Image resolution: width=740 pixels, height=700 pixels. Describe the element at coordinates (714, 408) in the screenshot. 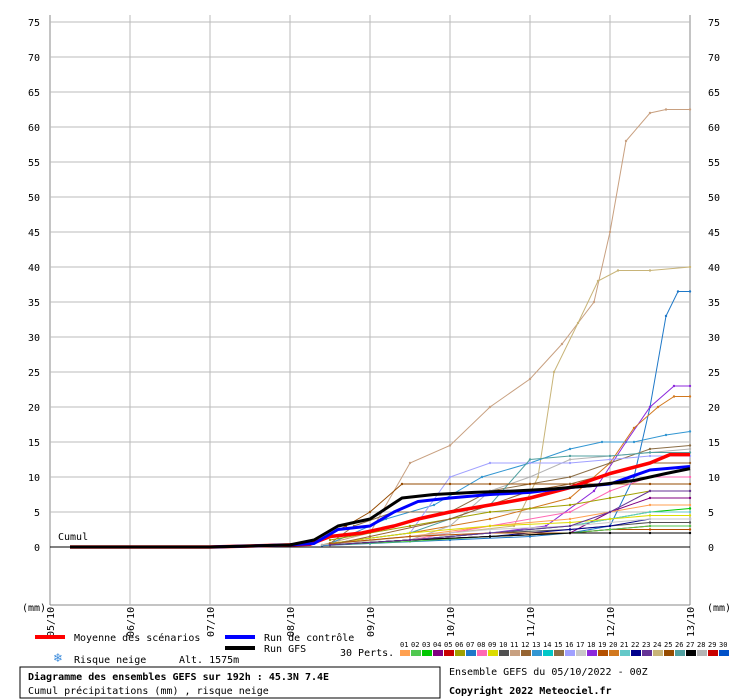

I see `y-tick-label-right: 20` at that location.